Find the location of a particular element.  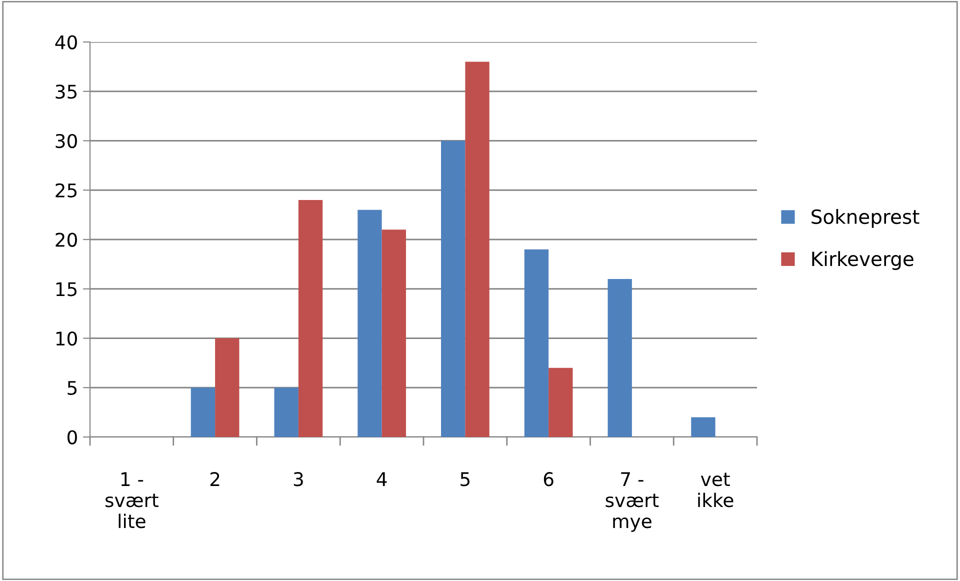

x-tick-label: 1 - svært lite is located at coordinates (132, 500).